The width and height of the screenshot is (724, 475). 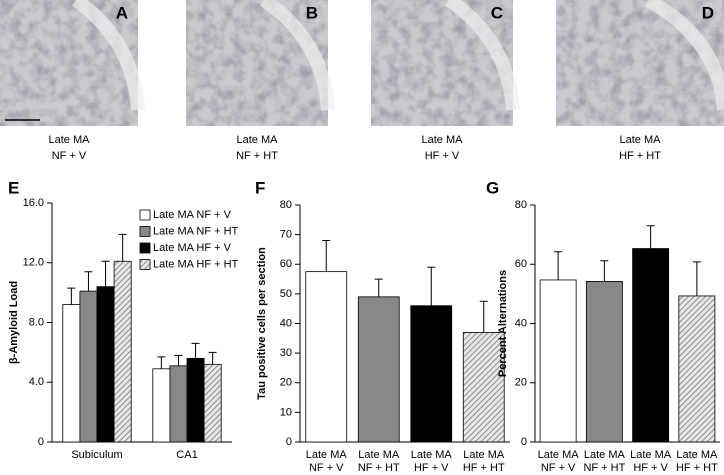 What do you see at coordinates (192, 248) in the screenshot?
I see `legend-label: Late MA HF + V` at bounding box center [192, 248].